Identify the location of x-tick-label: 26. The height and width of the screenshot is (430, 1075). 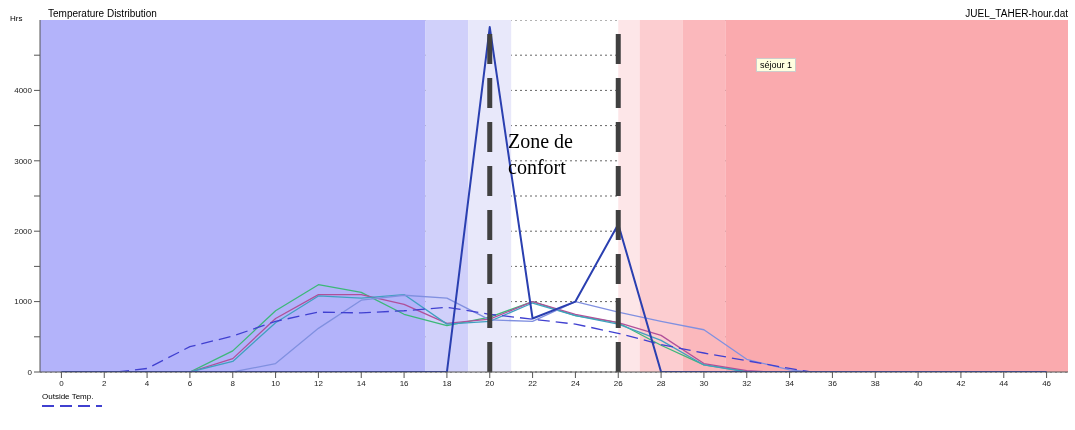
(618, 383).